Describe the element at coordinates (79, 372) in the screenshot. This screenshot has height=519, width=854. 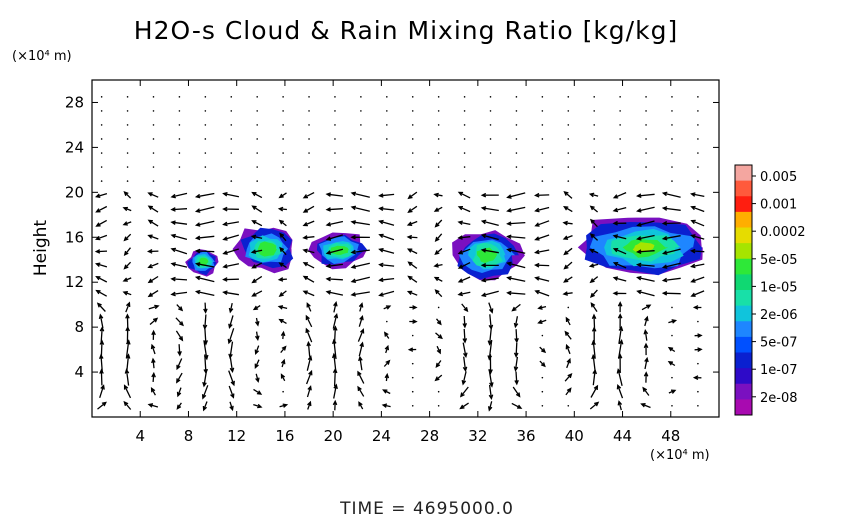
I see `y-tick-label: 4` at that location.